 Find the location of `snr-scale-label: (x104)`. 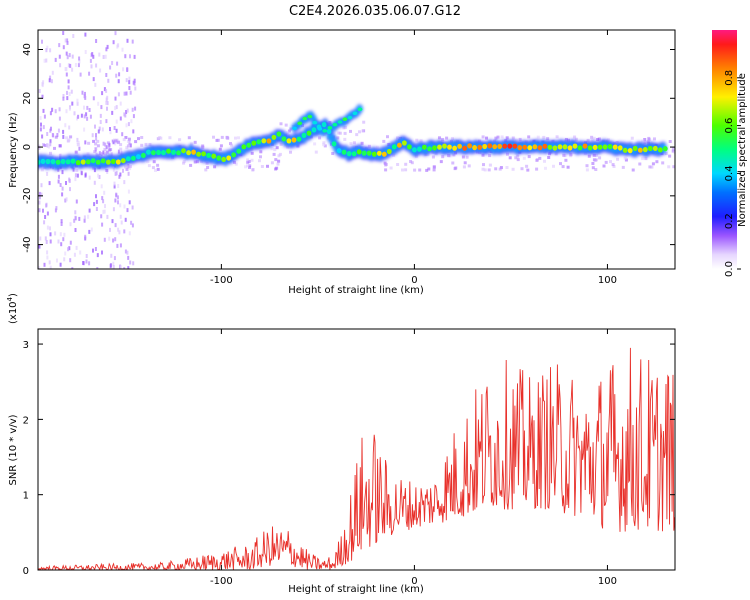

snr-scale-label: (x104) is located at coordinates (12, 308).